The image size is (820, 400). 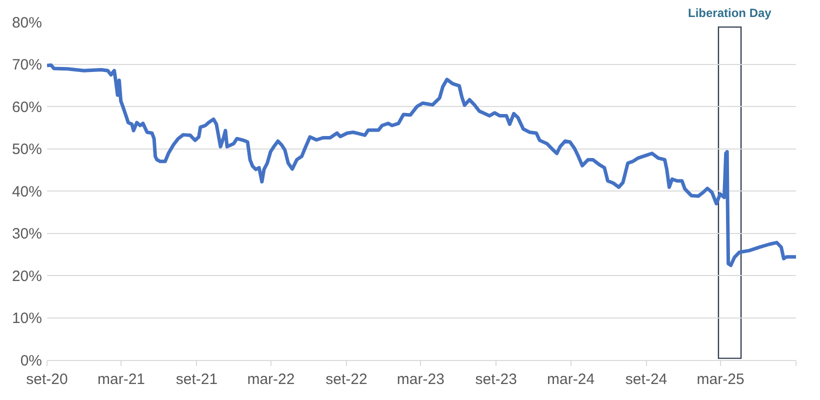 What do you see at coordinates (27, 318) in the screenshot?
I see `y-tick-label: 10%` at bounding box center [27, 318].